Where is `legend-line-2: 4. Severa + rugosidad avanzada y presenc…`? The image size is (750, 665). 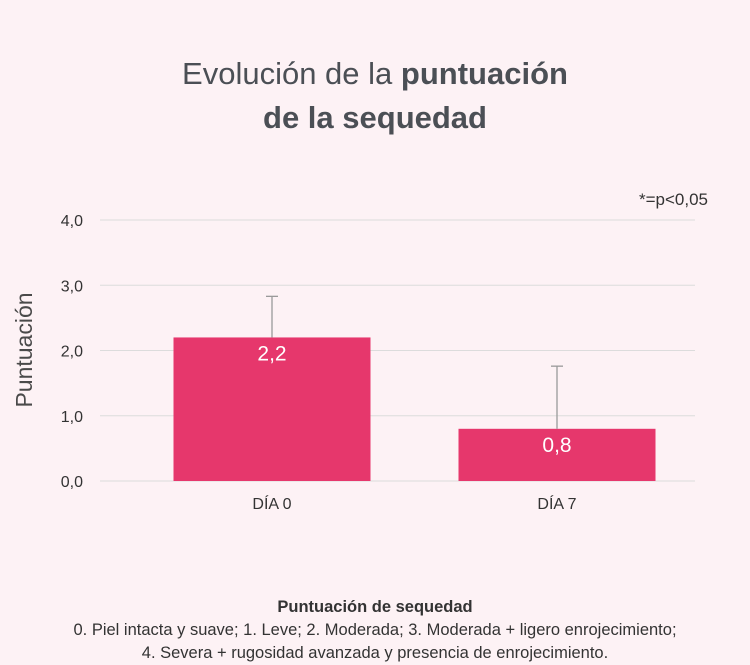 legend-line-2: 4. Severa + rugosidad avanzada y presenc… is located at coordinates (375, 653).